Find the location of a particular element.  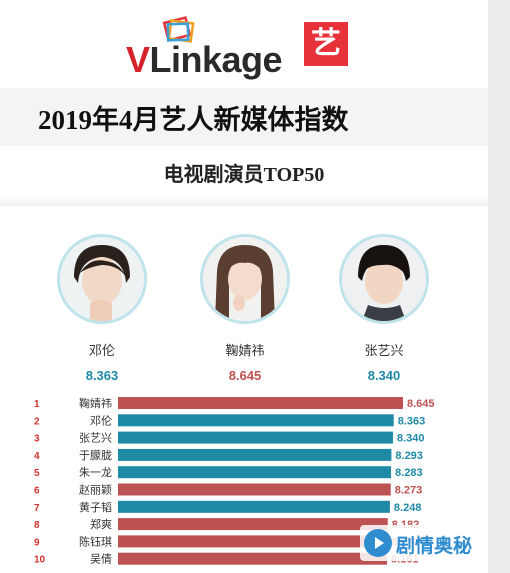

rank-label: 10 is located at coordinates (40, 560).